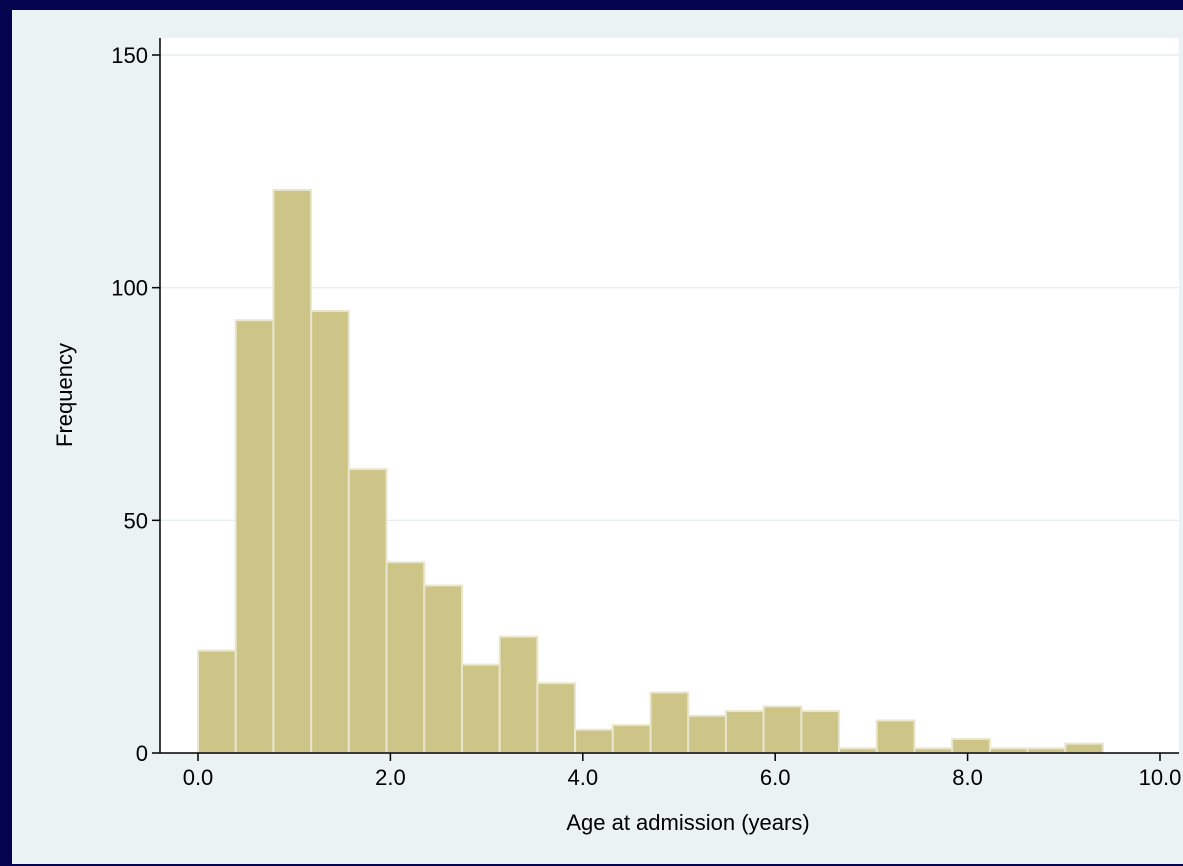 Image resolution: width=1183 pixels, height=866 pixels. Describe the element at coordinates (775, 777) in the screenshot. I see `x-tick-label: 6.0` at that location.